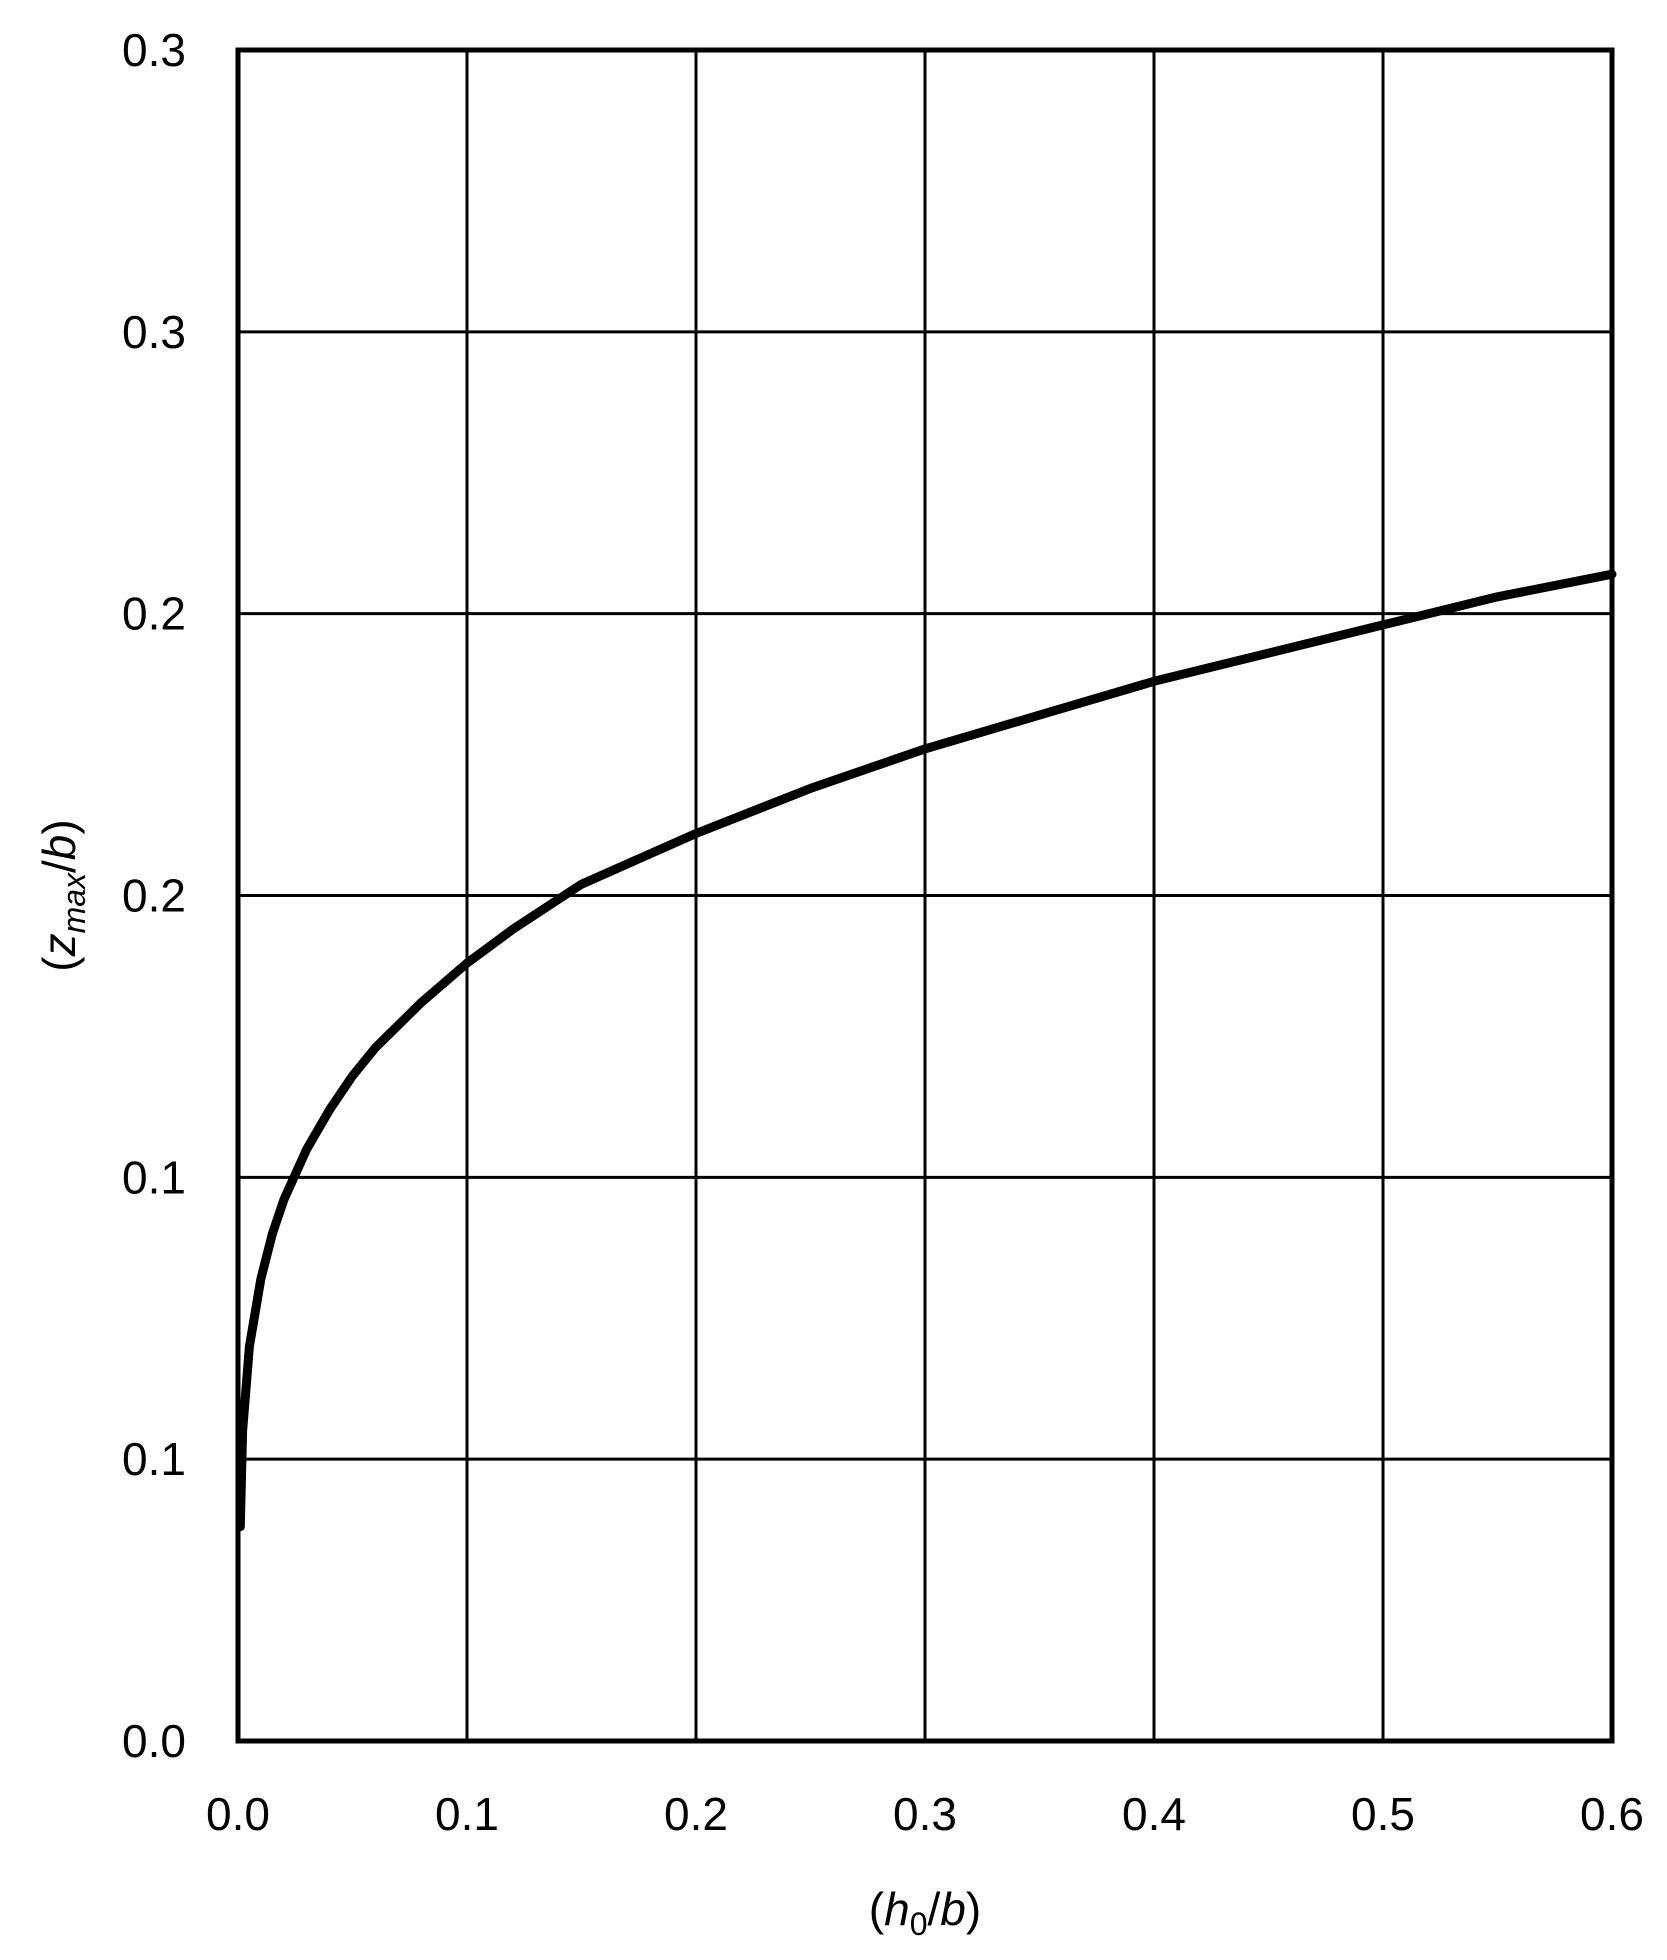 The height and width of the screenshot is (1960, 1667). Describe the element at coordinates (467, 1814) in the screenshot. I see `x-tick-label: 0.1` at that location.